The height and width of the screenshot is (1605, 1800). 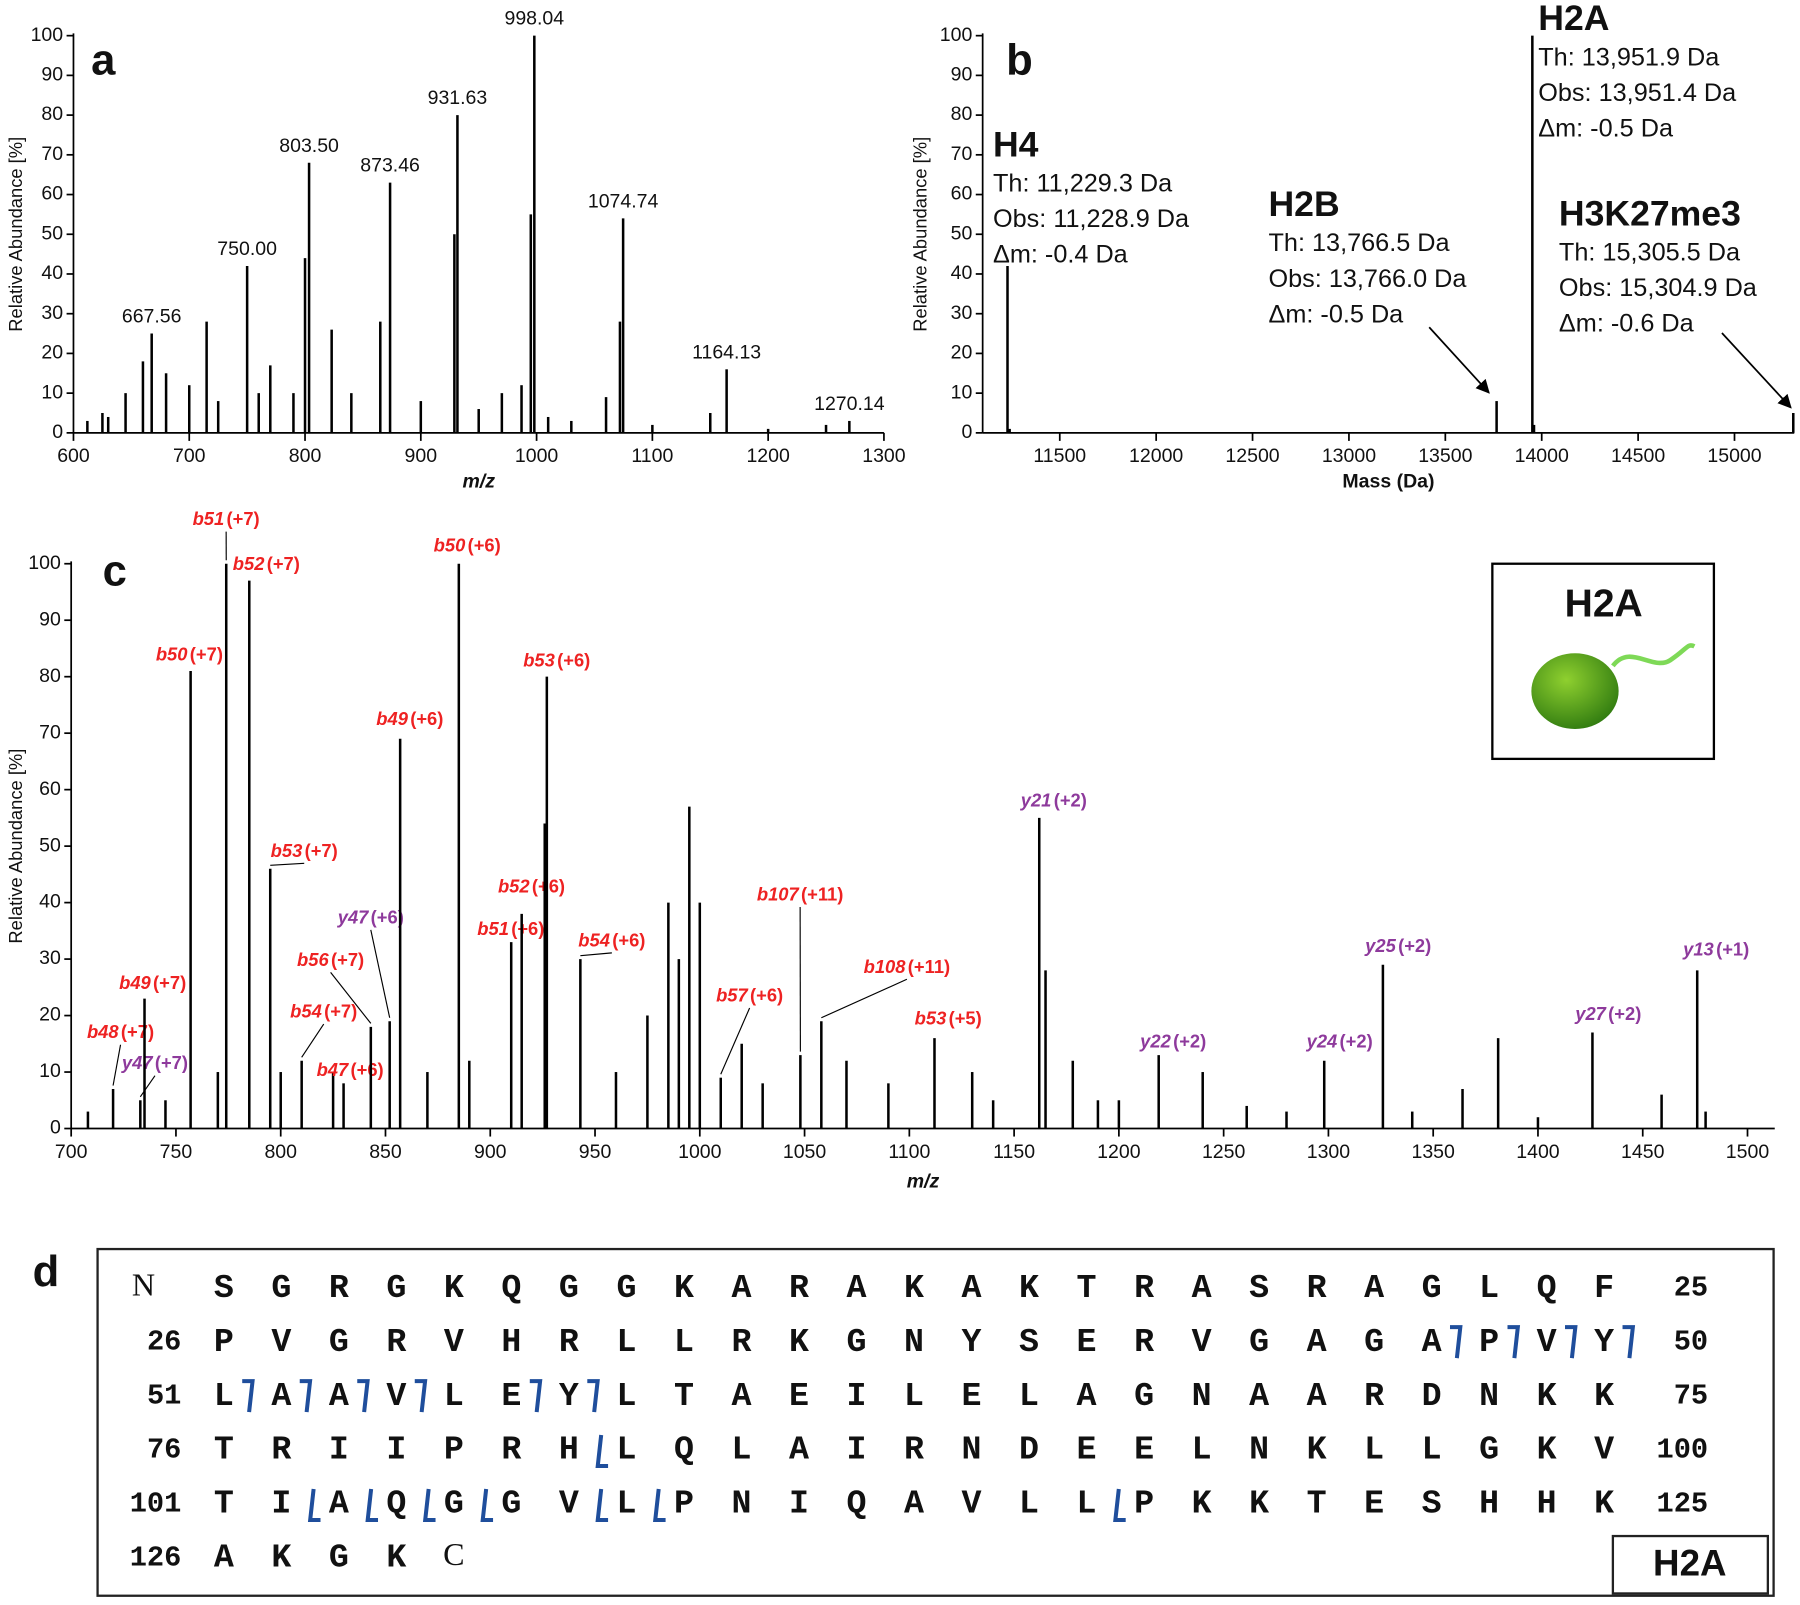 What do you see at coordinates (333, 1069) in the screenshot?
I see `ion-name: b47` at bounding box center [333, 1069].